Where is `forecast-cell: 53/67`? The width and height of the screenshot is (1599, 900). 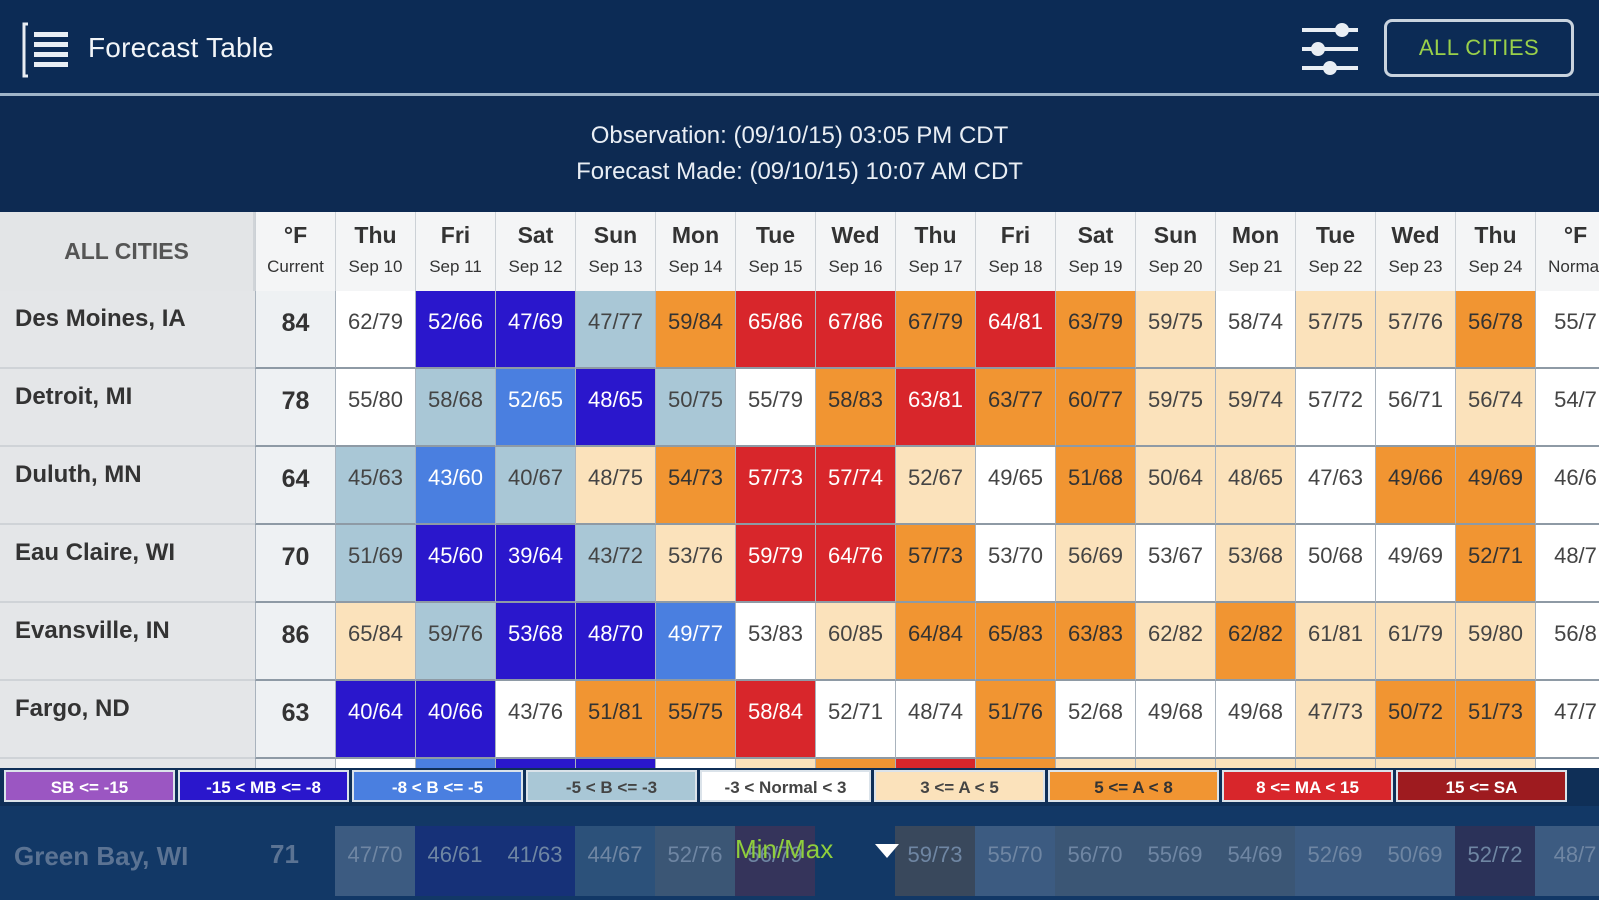 forecast-cell: 53/67 is located at coordinates (1175, 564).